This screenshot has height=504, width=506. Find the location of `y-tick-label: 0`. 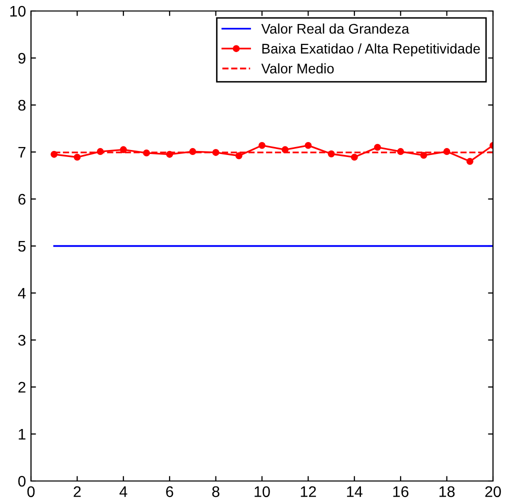

y-tick-label: 0 is located at coordinates (22, 481).